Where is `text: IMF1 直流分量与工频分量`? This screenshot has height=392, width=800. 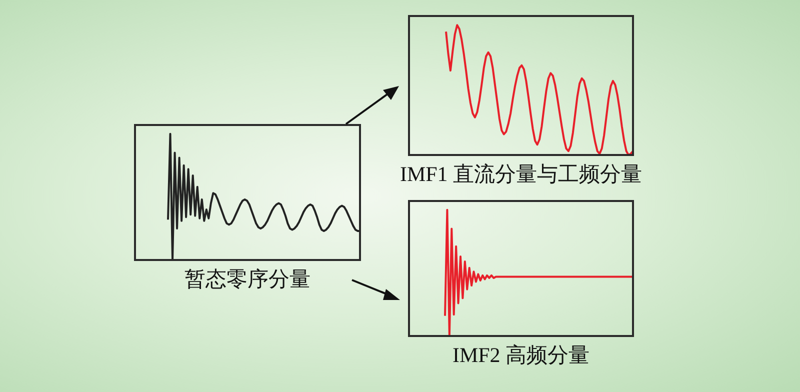
text: IMF1 直流分量与工频分量 is located at coordinates (521, 174).